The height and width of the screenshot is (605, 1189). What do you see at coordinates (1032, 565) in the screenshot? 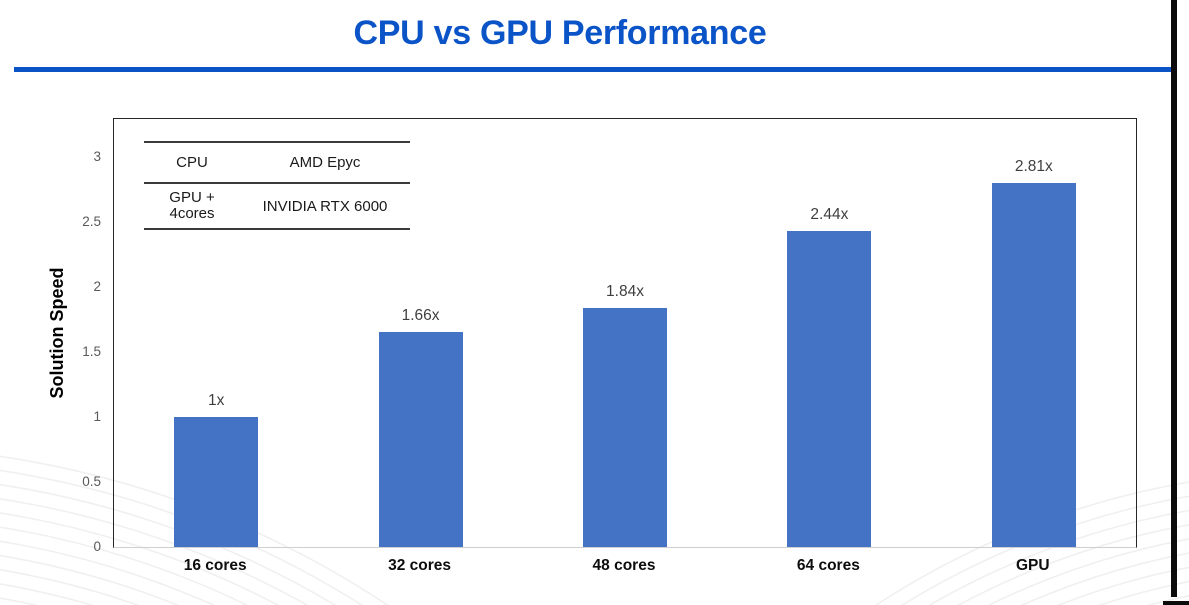
I see `x-axis-label-gpu: GPU` at bounding box center [1032, 565].